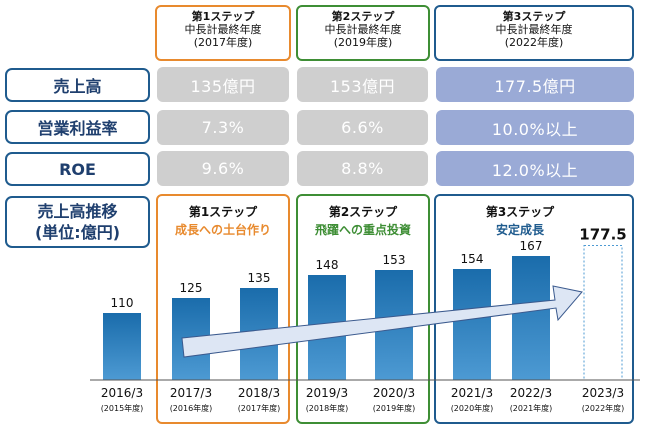  Describe the element at coordinates (222, 230) in the screenshot. I see `step1-chart-subtitle: 成長への土台作り` at that location.